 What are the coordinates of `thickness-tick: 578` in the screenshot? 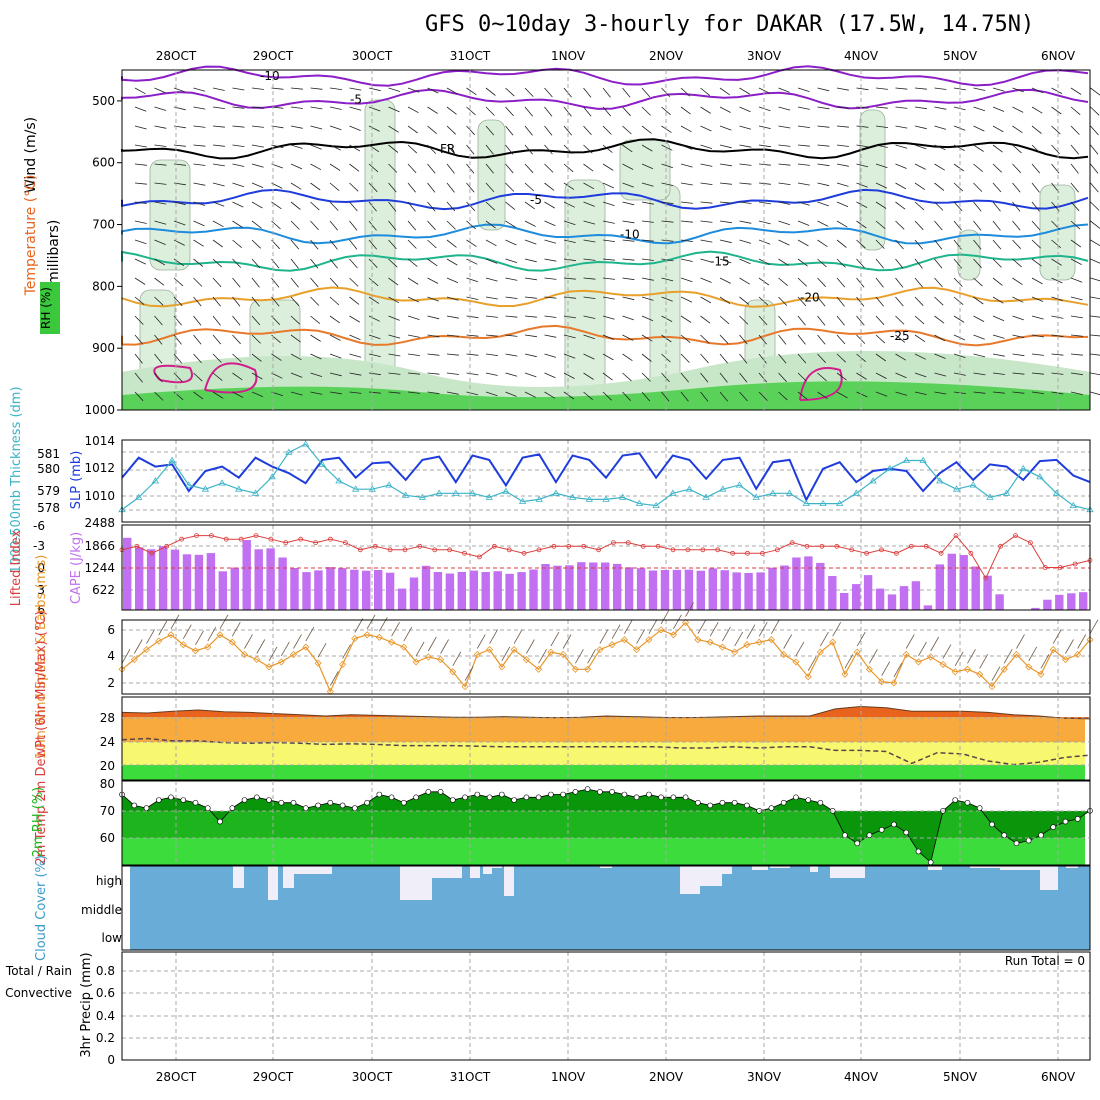 It's located at (48, 508).